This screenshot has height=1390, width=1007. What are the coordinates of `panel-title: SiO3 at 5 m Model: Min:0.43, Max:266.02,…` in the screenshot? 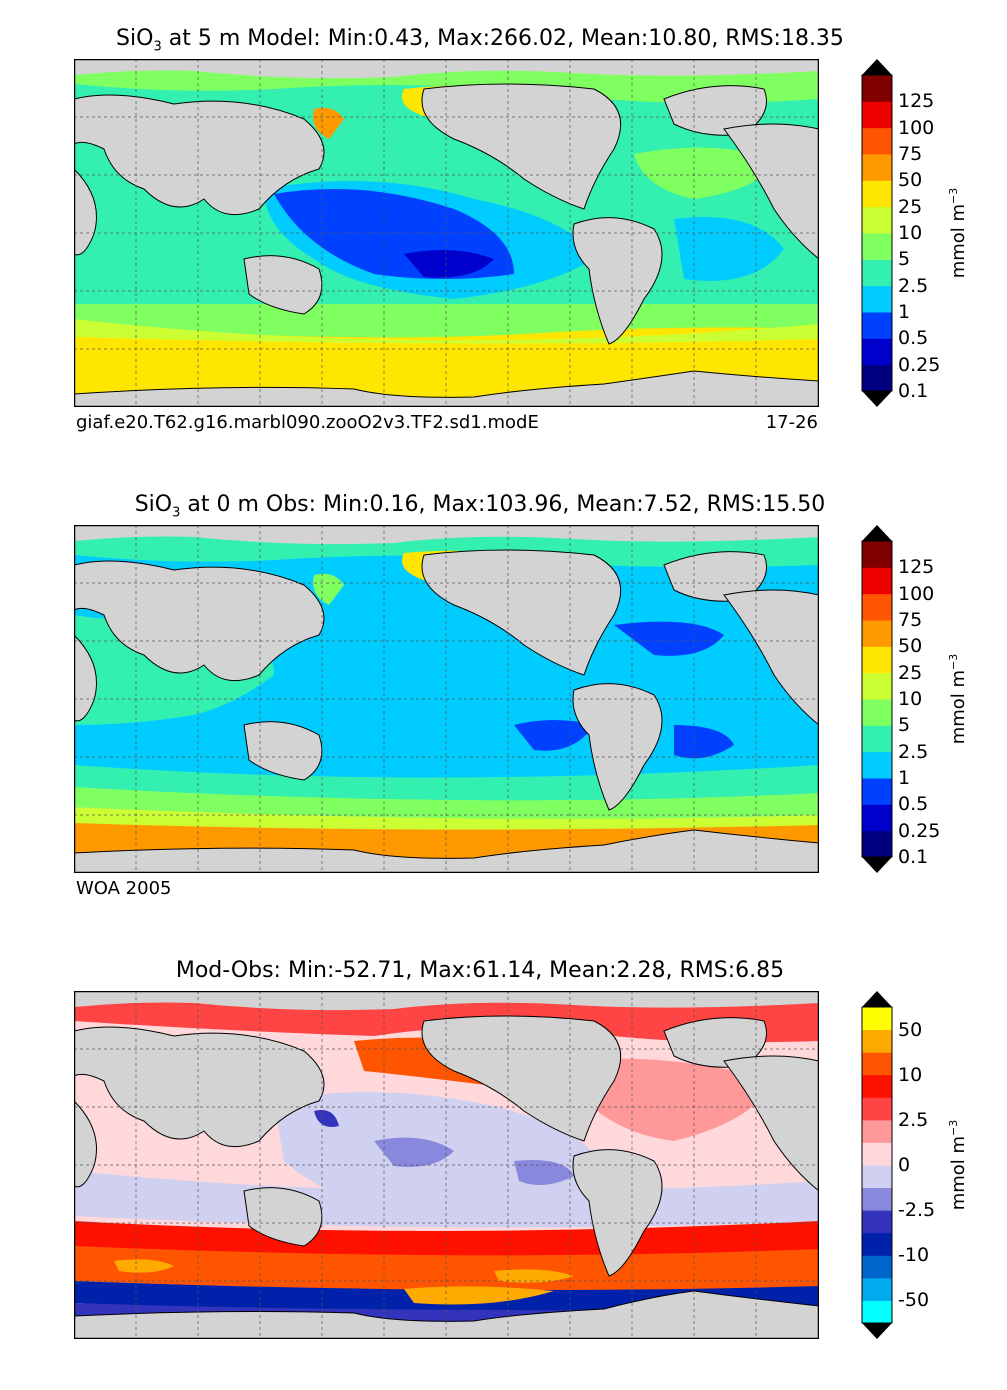 It's located at (480, 40).